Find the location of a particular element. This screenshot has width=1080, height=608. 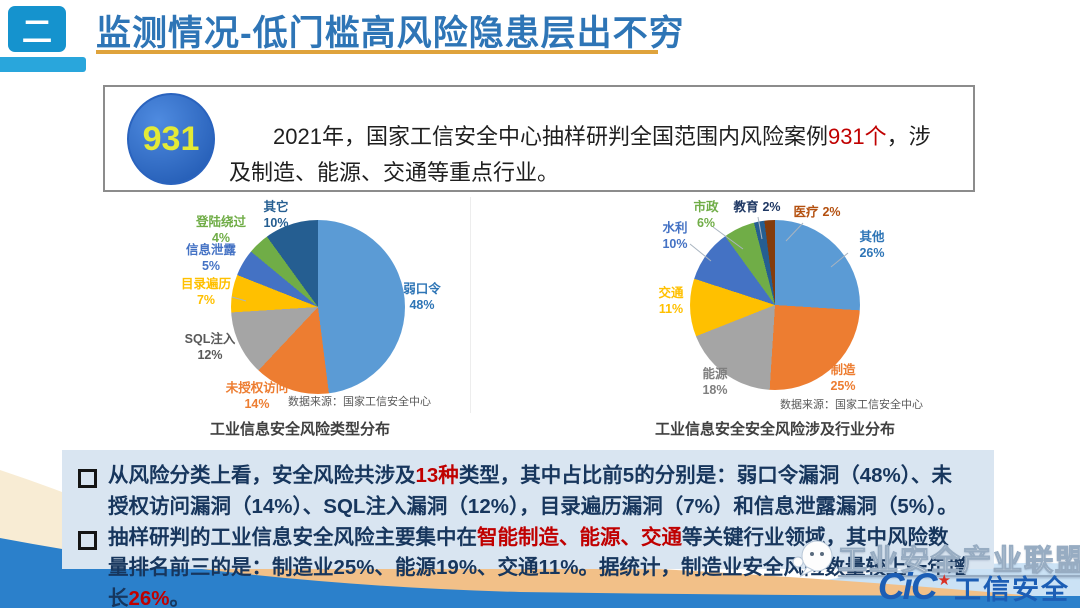

logo-name-text: 工信安全 is located at coordinates (1012, 590).